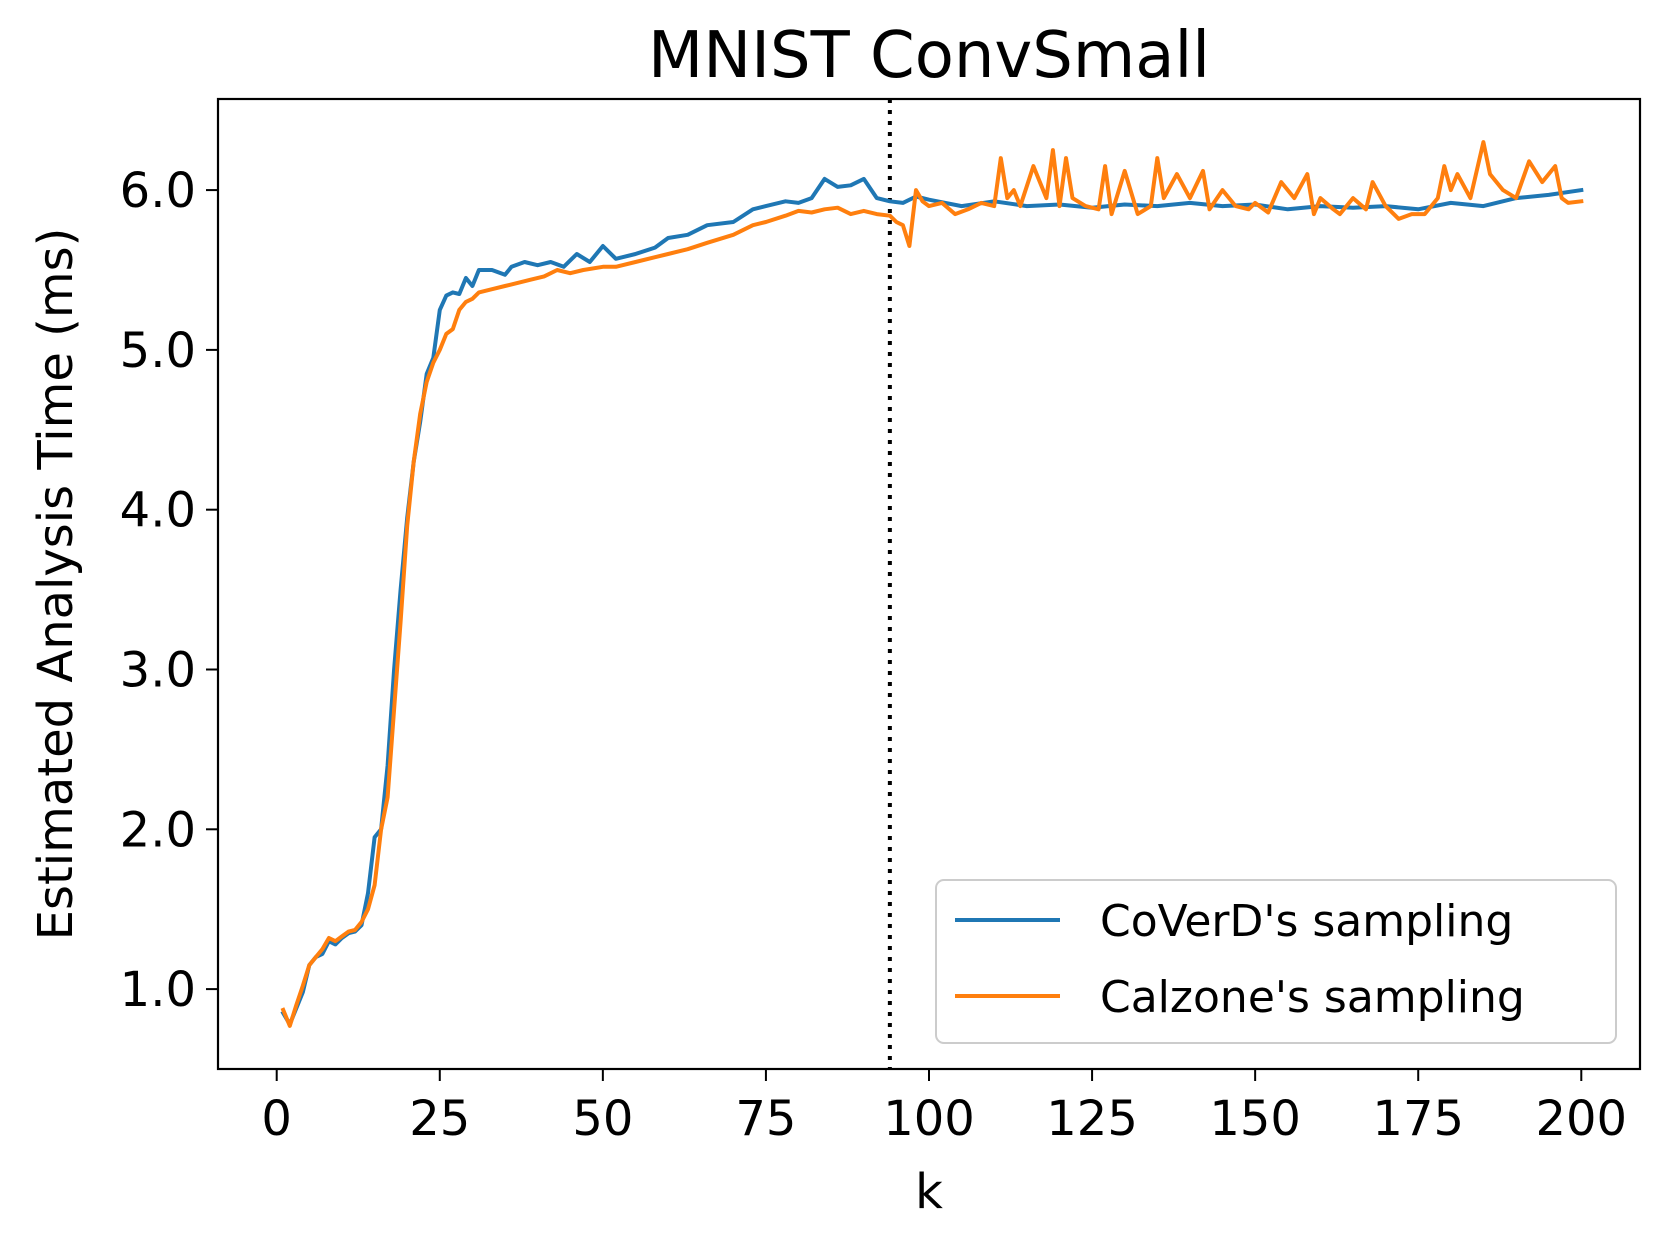 Image resolution: width=1659 pixels, height=1243 pixels. I want to click on x-tick-label: 150, so click(1255, 1119).